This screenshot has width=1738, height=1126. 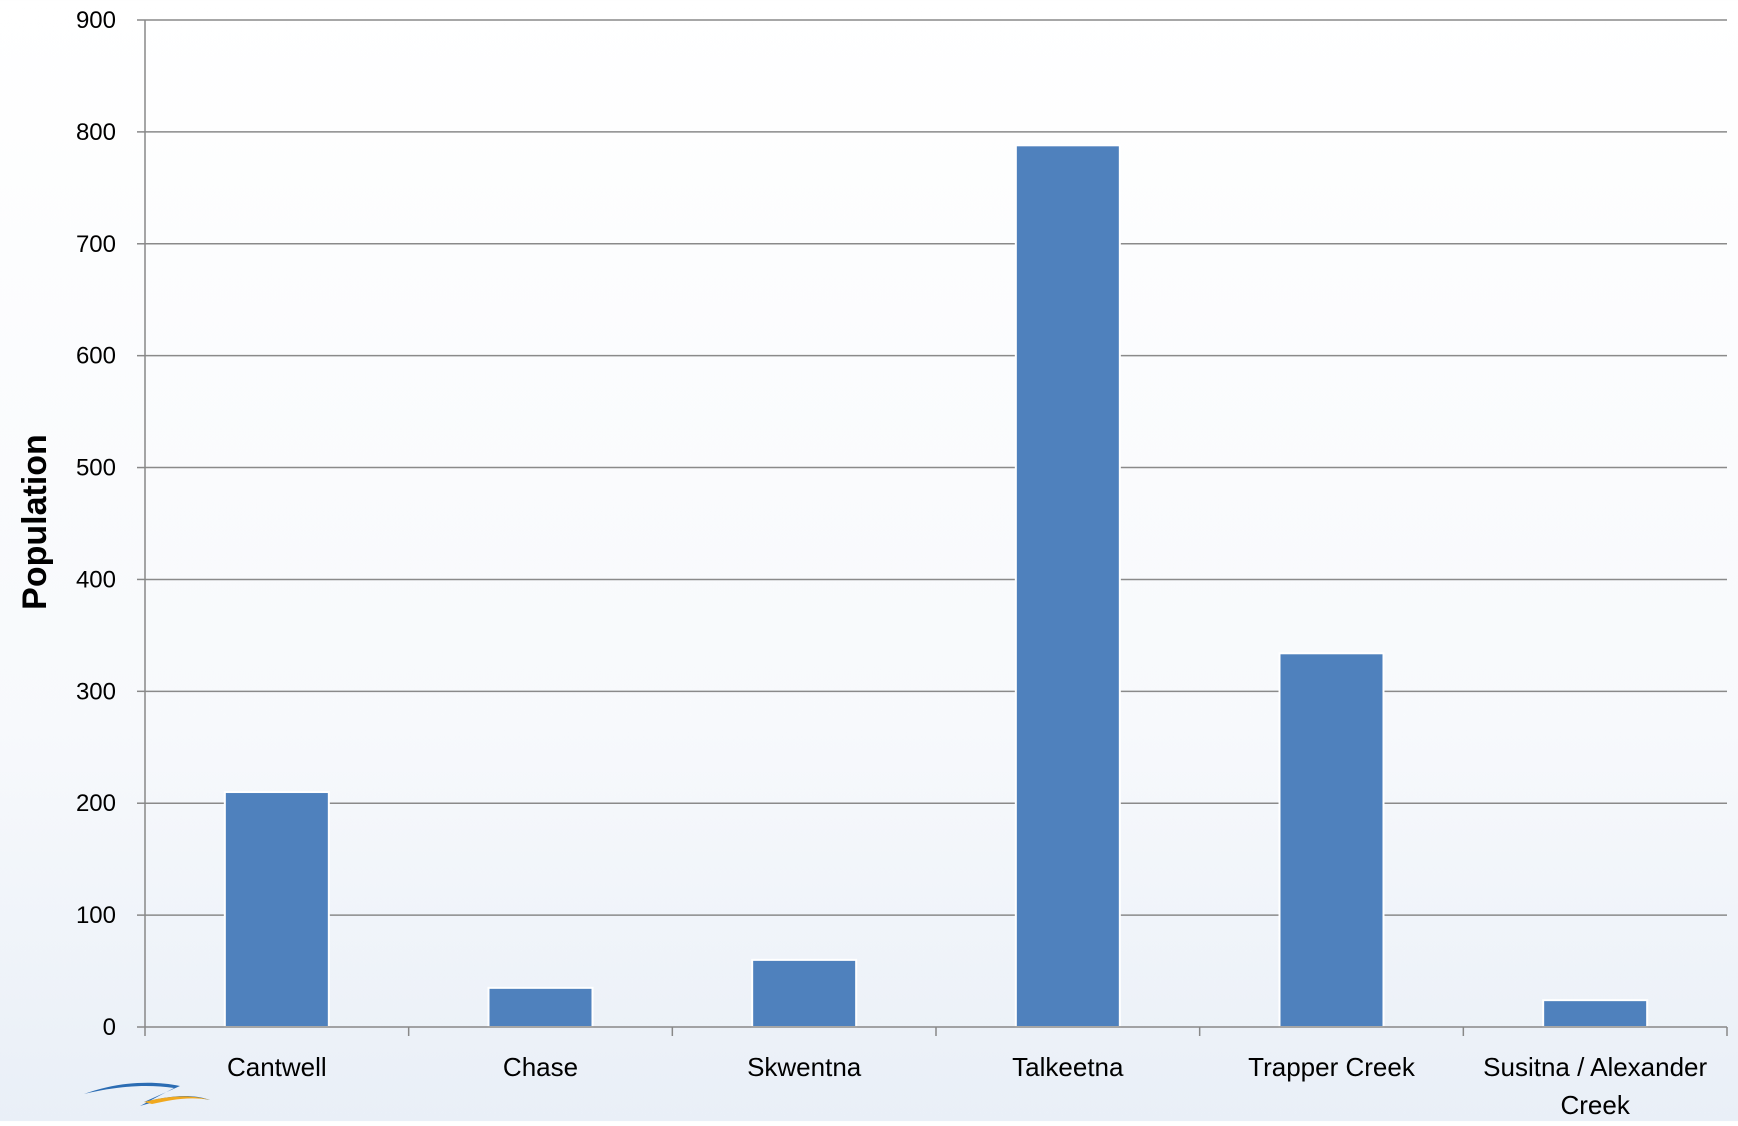 I want to click on x-tick-label: Skwentna, so click(x=804, y=1067).